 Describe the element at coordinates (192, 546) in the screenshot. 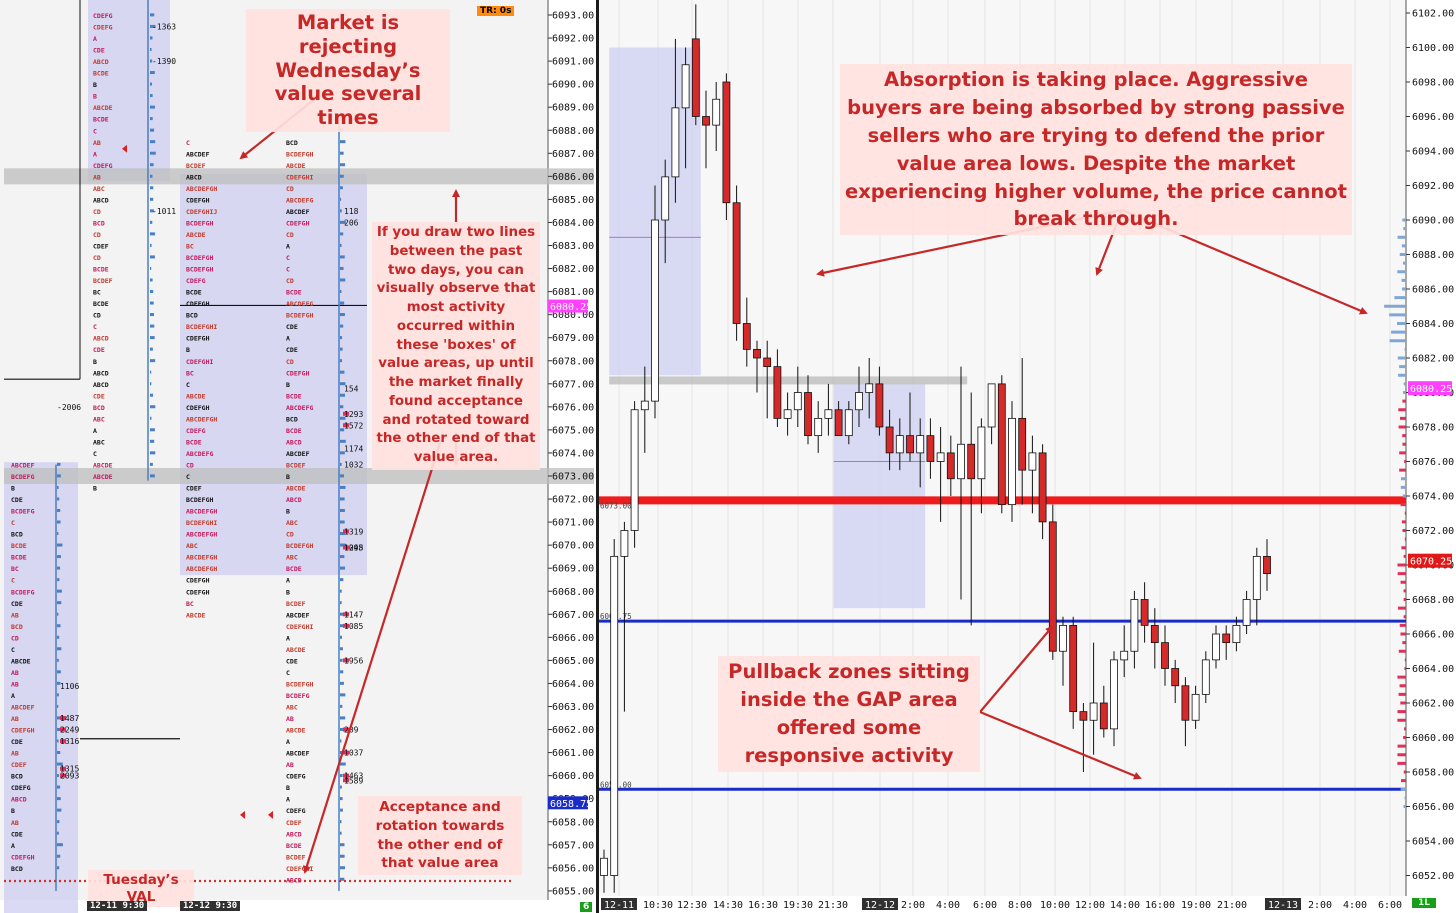

I see `tpo-row: ABC` at that location.